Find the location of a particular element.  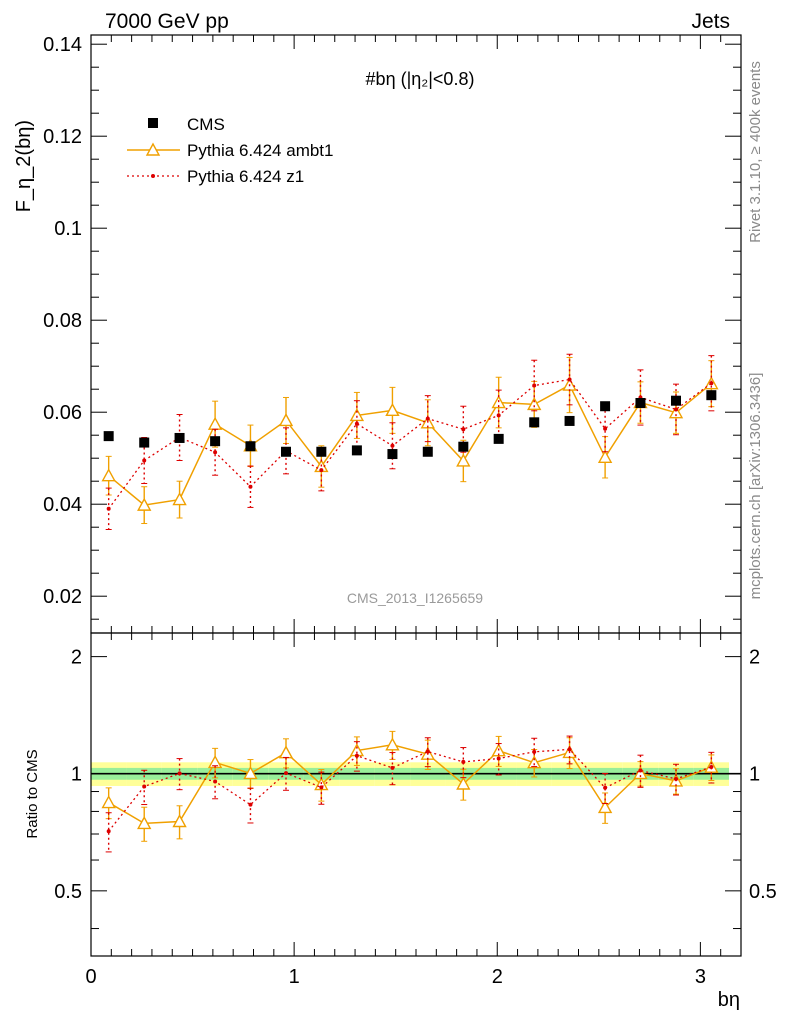

x-tick-label: 3 is located at coordinates (700, 977).